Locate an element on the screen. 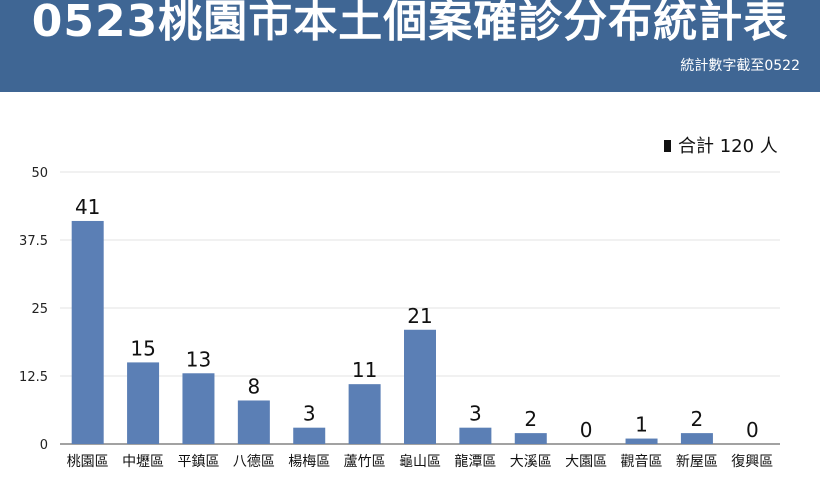  category-label: 八德區 is located at coordinates (254, 462).